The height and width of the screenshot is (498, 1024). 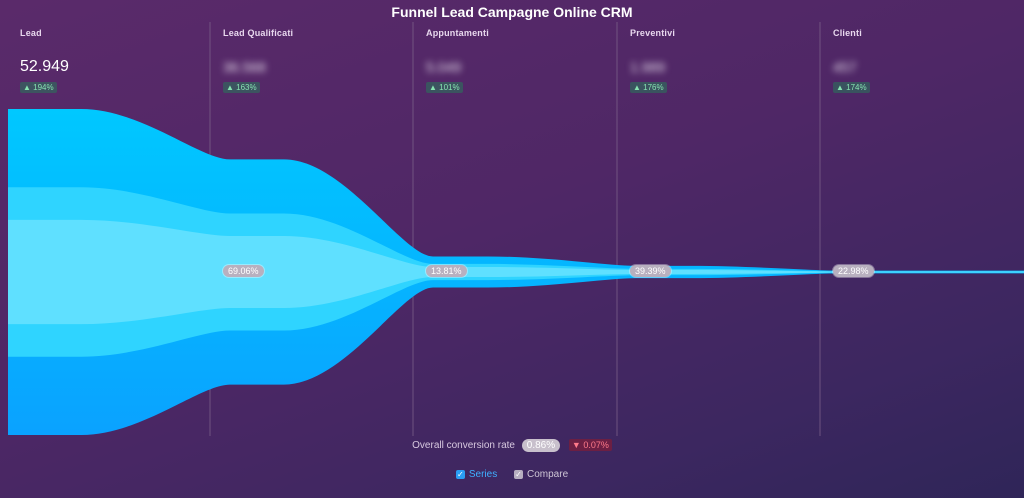 I want to click on stage-name: Lead, so click(x=31, y=33).